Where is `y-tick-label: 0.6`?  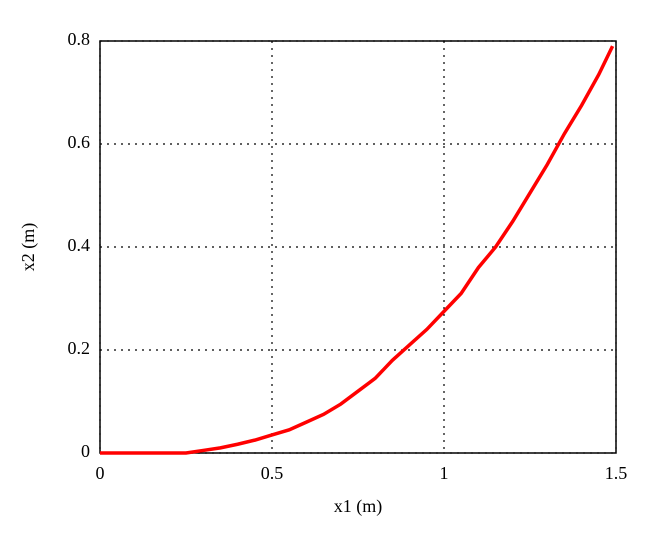 y-tick-label: 0.6 is located at coordinates (79, 142).